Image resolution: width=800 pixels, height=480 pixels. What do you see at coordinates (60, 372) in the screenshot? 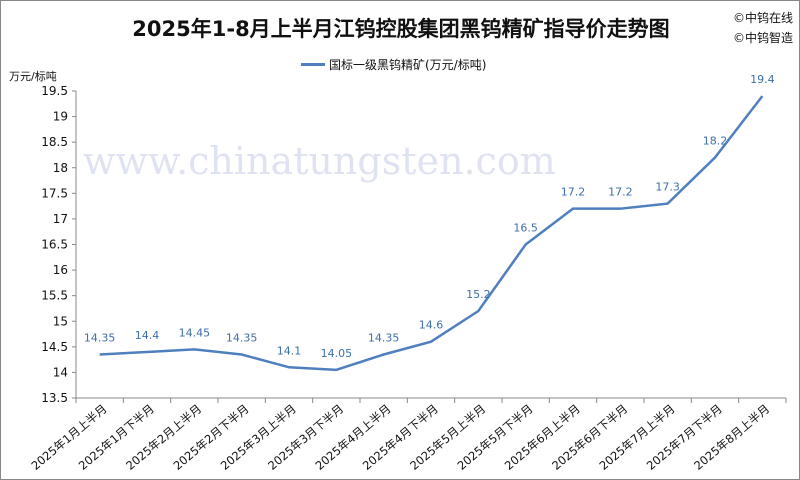
I see `y-tick-label: 14` at bounding box center [60, 372].